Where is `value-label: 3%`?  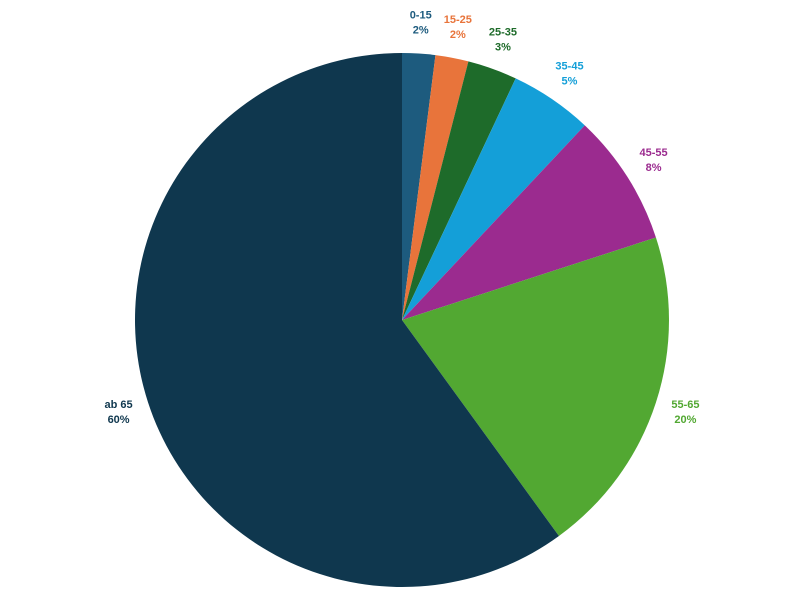
value-label: 3% is located at coordinates (503, 48).